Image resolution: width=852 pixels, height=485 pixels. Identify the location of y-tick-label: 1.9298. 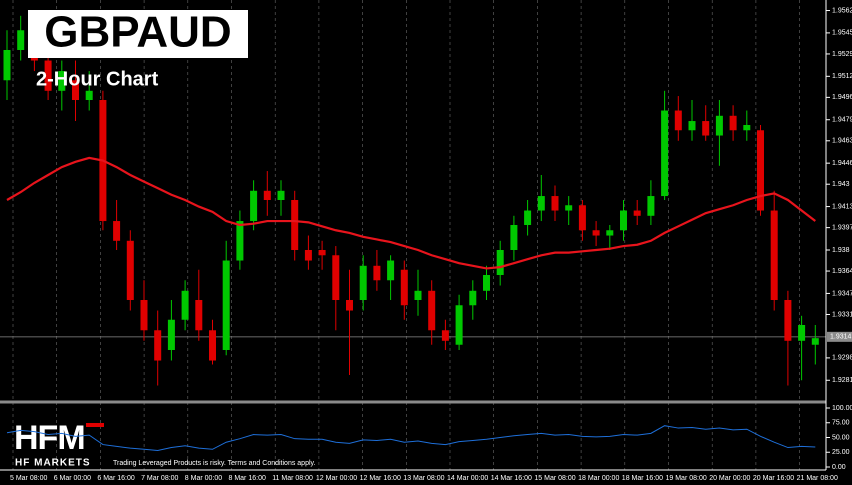
(842, 358).